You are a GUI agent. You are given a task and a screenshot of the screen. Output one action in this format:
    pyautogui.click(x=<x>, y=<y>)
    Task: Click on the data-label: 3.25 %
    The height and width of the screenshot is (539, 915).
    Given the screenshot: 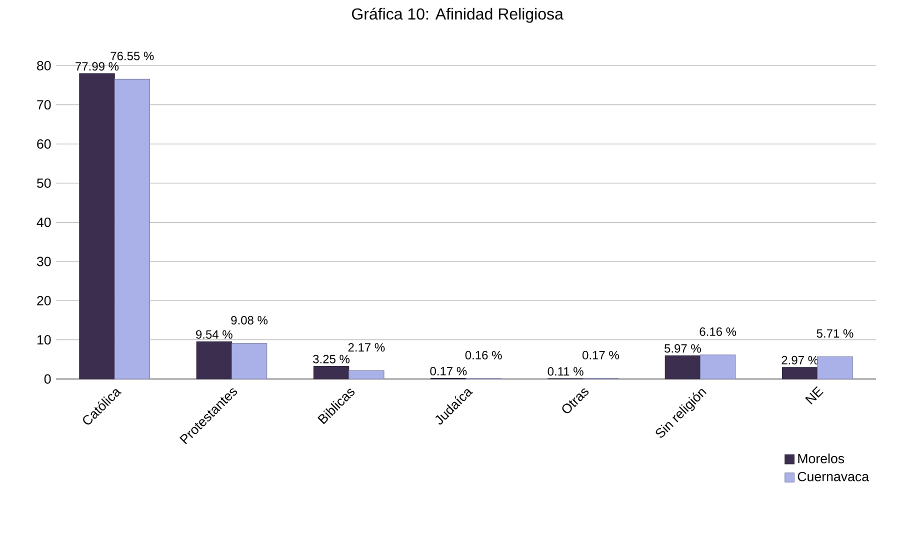 What is the action you would take?
    pyautogui.click(x=331, y=359)
    